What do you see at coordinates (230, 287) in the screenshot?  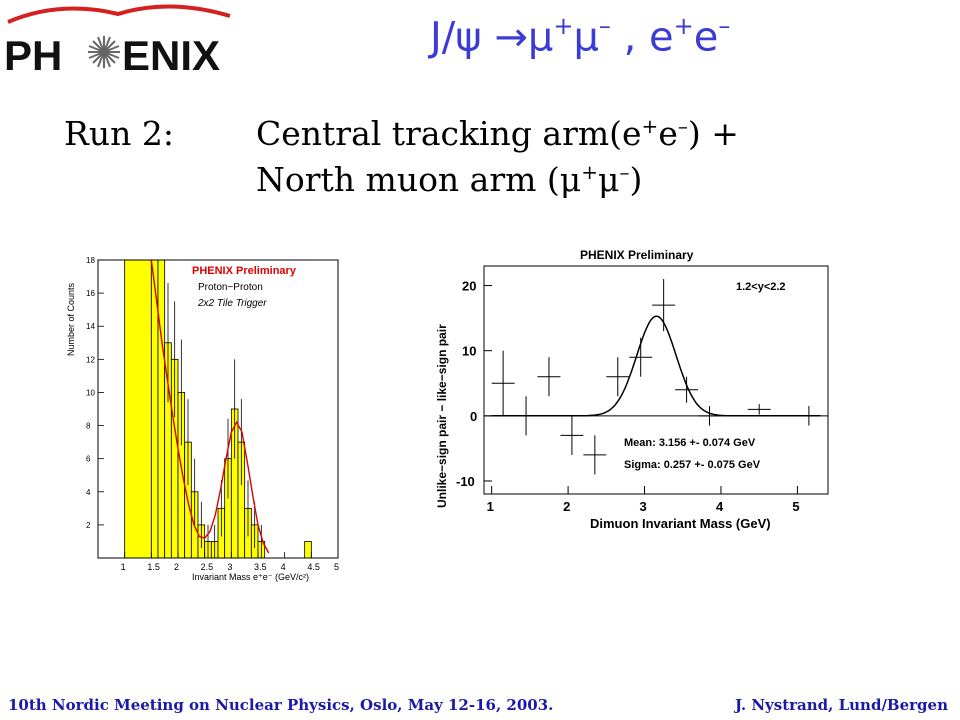 I see `chart-annotation: Proton−Proton` at bounding box center [230, 287].